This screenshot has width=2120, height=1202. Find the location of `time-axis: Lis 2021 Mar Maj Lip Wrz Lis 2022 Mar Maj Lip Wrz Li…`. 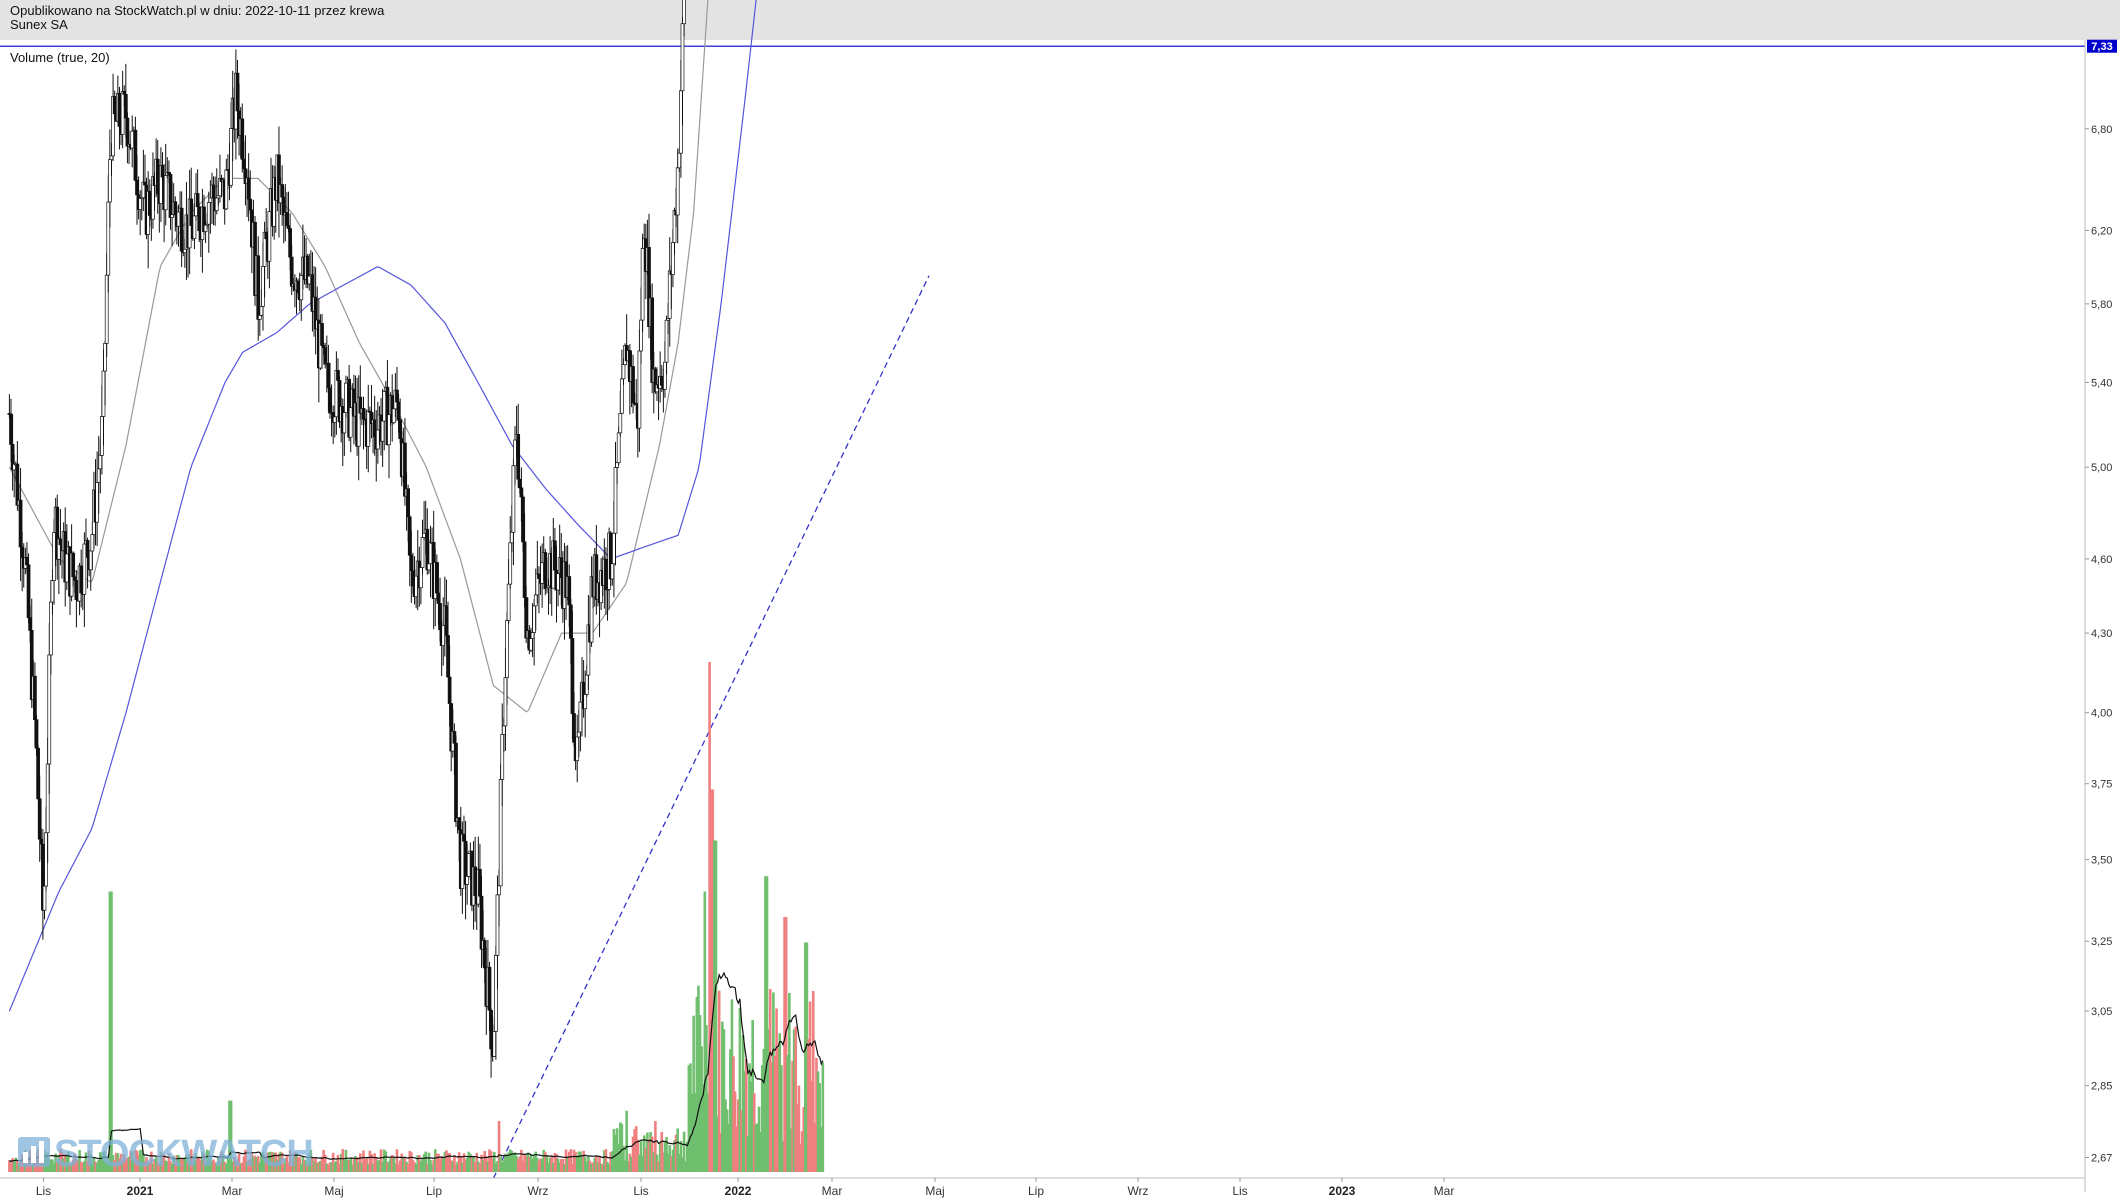

time-axis: Lis 2021 Mar Maj Lip Wrz Lis 2022 Mar Maj Lip Wrz Li… is located at coordinates (745, 1188).